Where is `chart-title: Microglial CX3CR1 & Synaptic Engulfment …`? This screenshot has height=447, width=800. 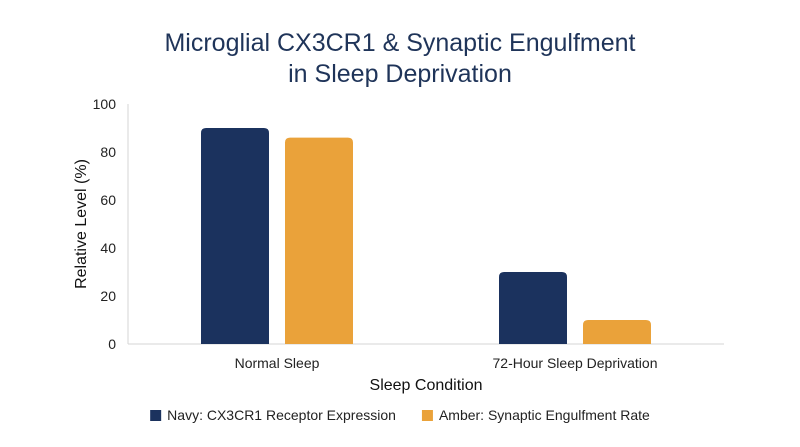
chart-title: Microglial CX3CR1 & Synaptic Engulfment … is located at coordinates (400, 59).